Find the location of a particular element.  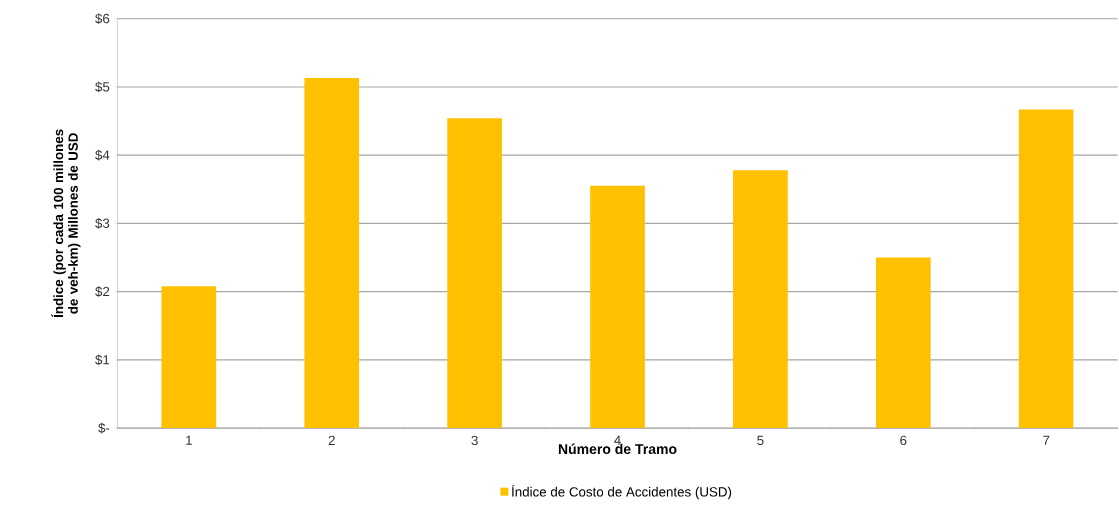

y-tick-label: $1 is located at coordinates (102, 360).